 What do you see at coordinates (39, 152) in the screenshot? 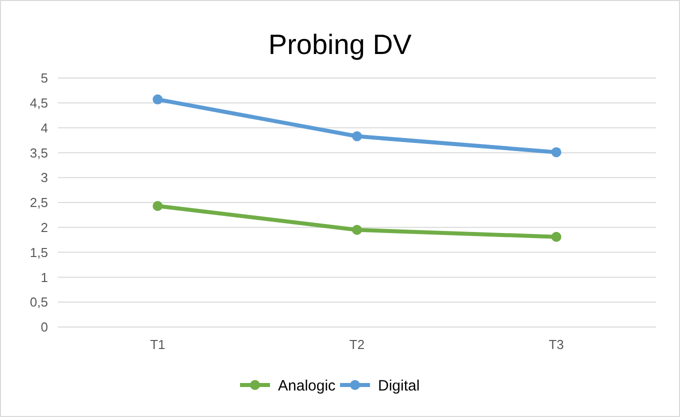
I see `y-tick-label: 3,5` at bounding box center [39, 152].